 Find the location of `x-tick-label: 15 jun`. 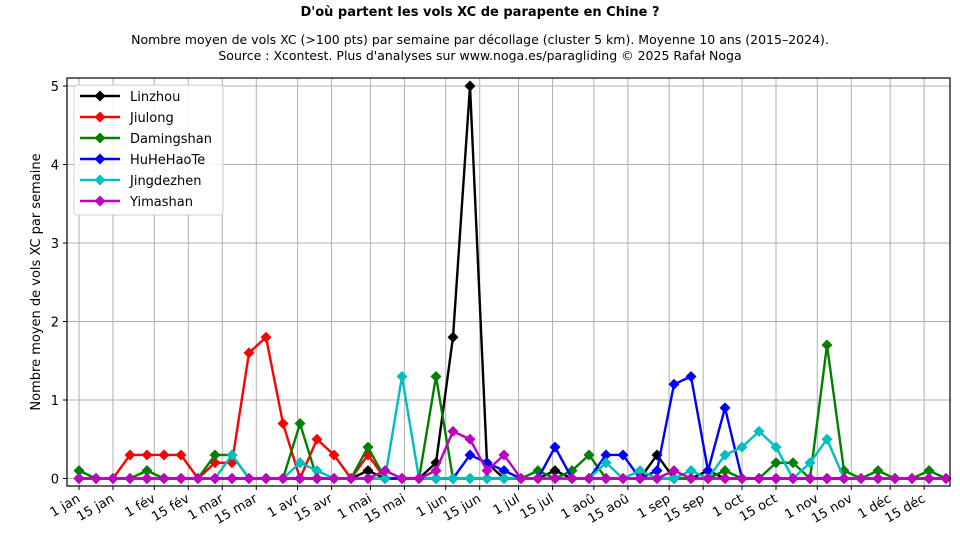

x-tick-label: 15 jun is located at coordinates (462, 507).